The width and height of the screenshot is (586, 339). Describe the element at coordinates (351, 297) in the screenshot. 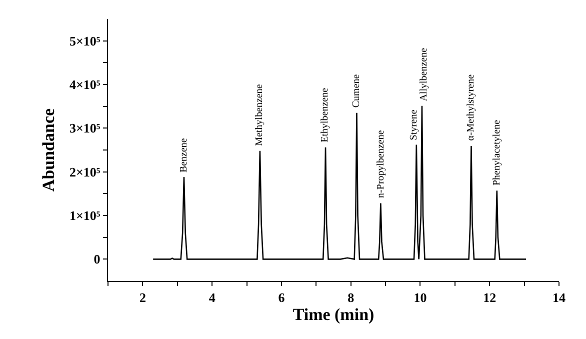

I see `x-tick-label: 8` at that location.